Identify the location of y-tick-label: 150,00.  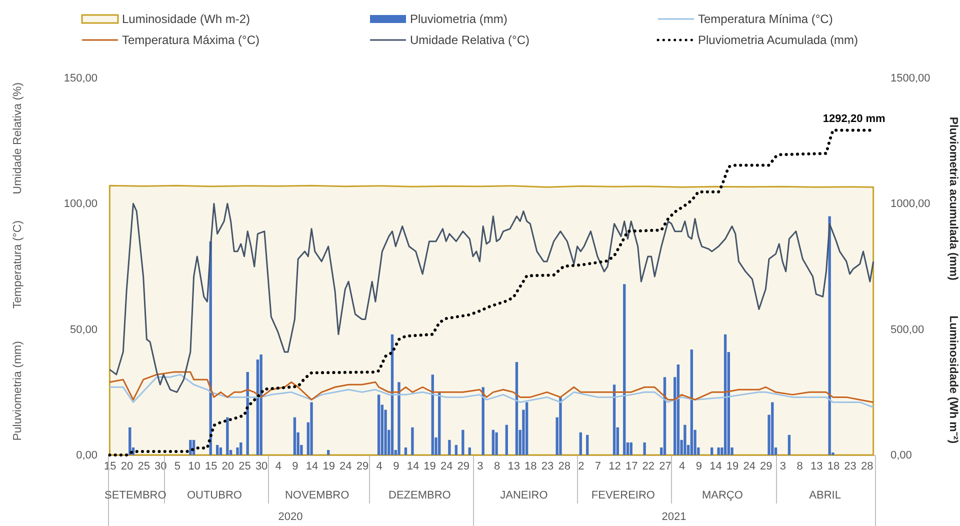
(81, 78).